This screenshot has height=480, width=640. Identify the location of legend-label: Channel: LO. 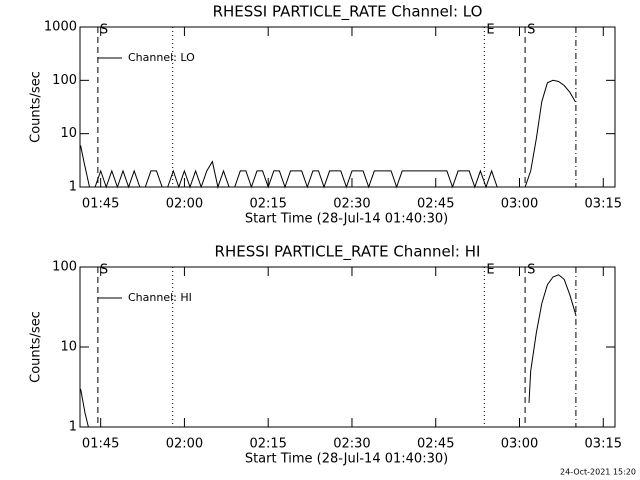
(161, 57).